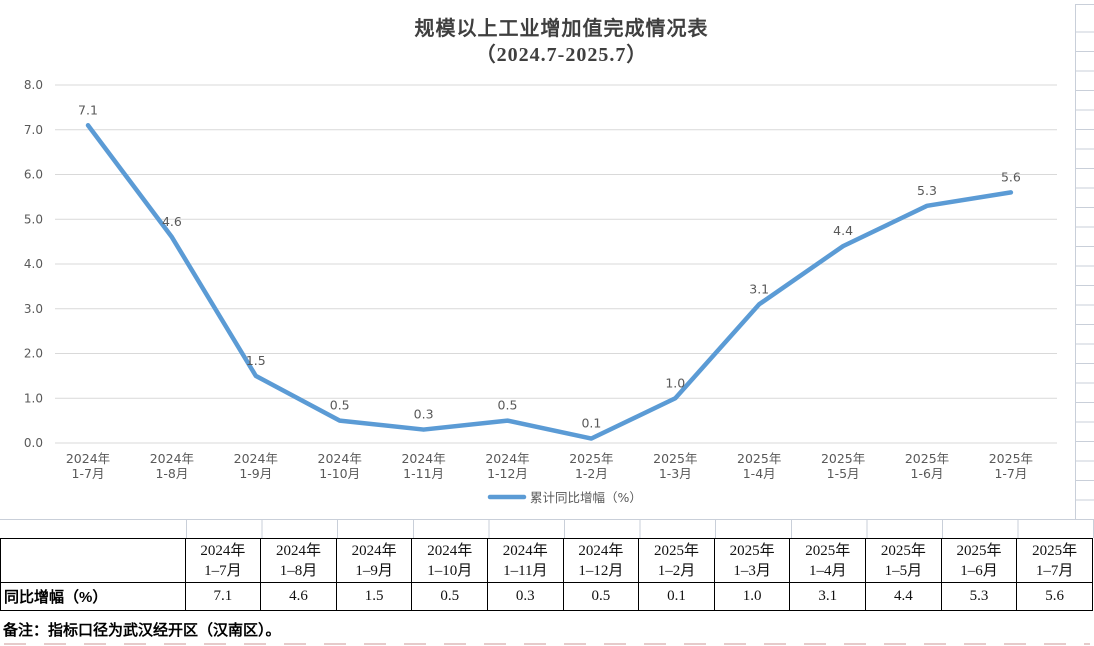 The image size is (1094, 646). I want to click on table-value-cell: 1.0, so click(752, 597).